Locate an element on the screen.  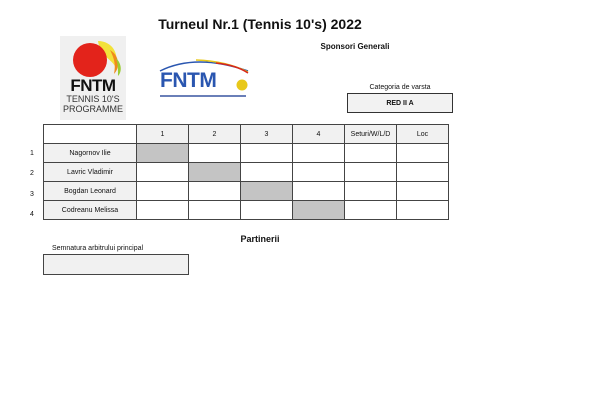
fntm-tennis10-logo: FNTM TENNIS 10'S PROGRAMME is located at coordinates (93, 78).